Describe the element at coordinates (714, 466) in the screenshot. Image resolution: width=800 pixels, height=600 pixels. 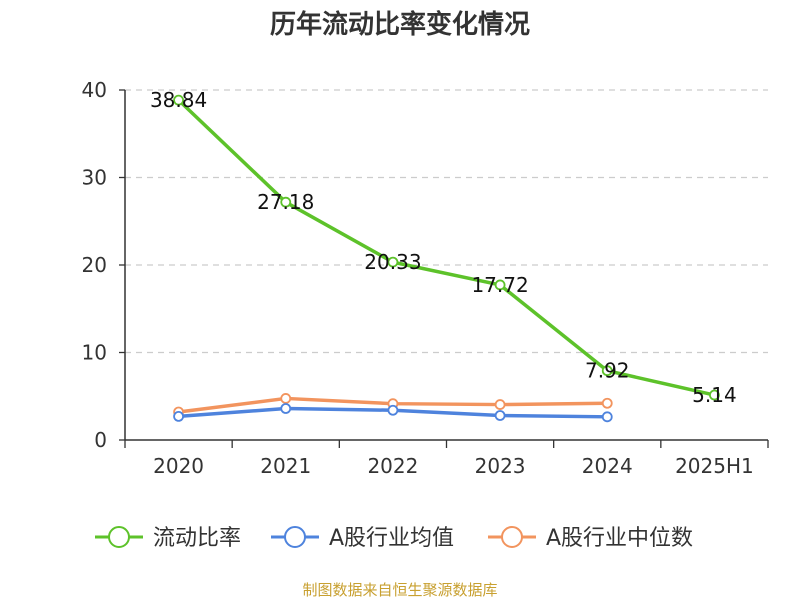
I see `x-tick-label: 2025H1` at that location.